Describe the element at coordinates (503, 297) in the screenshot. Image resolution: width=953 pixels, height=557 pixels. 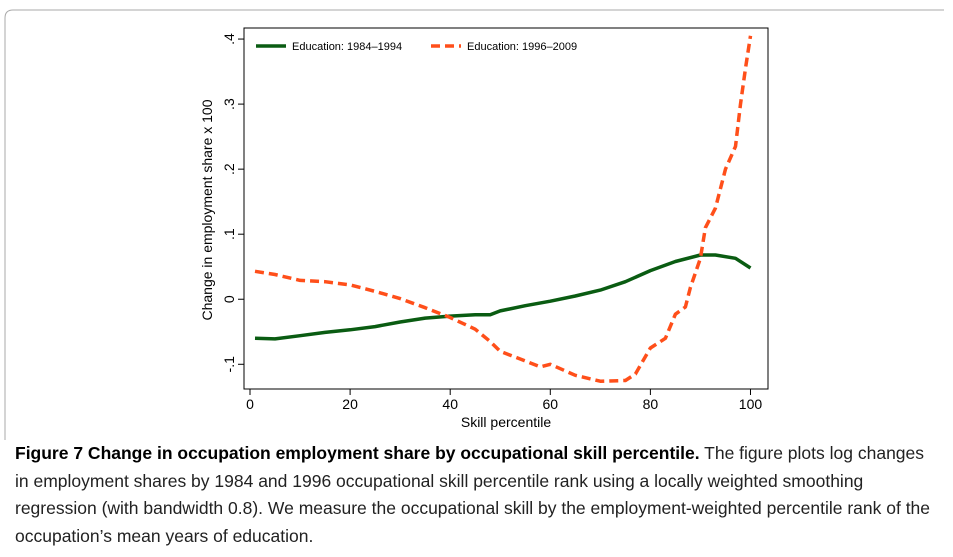
I see `series-line` at that location.